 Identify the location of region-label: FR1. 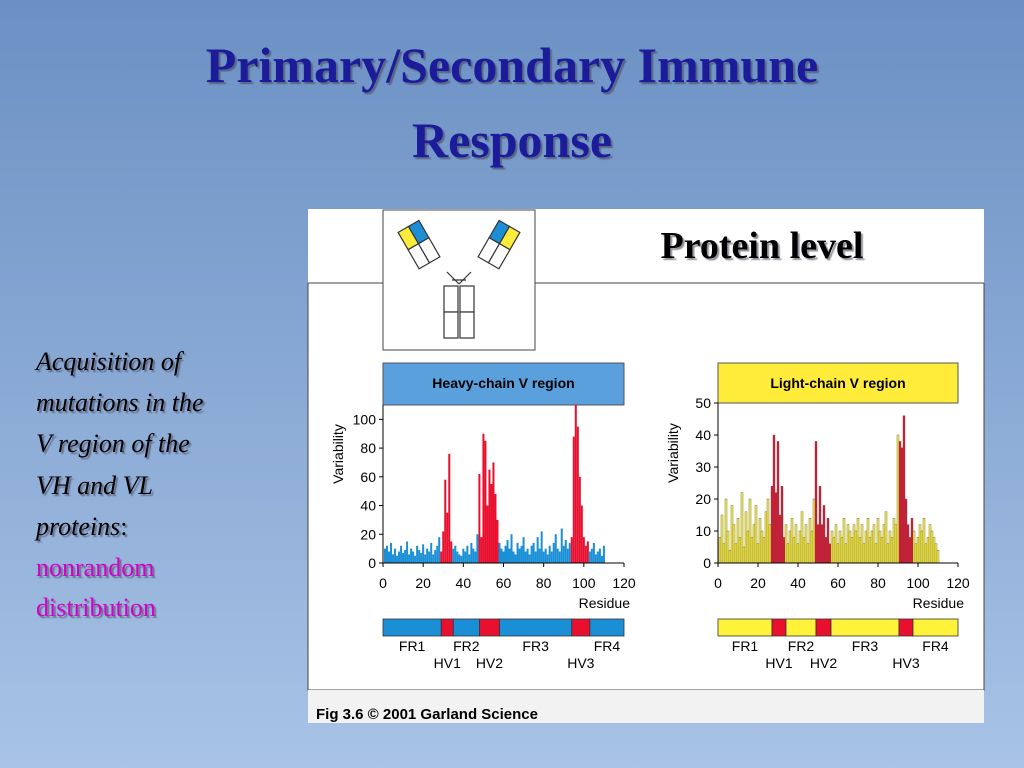
(745, 646).